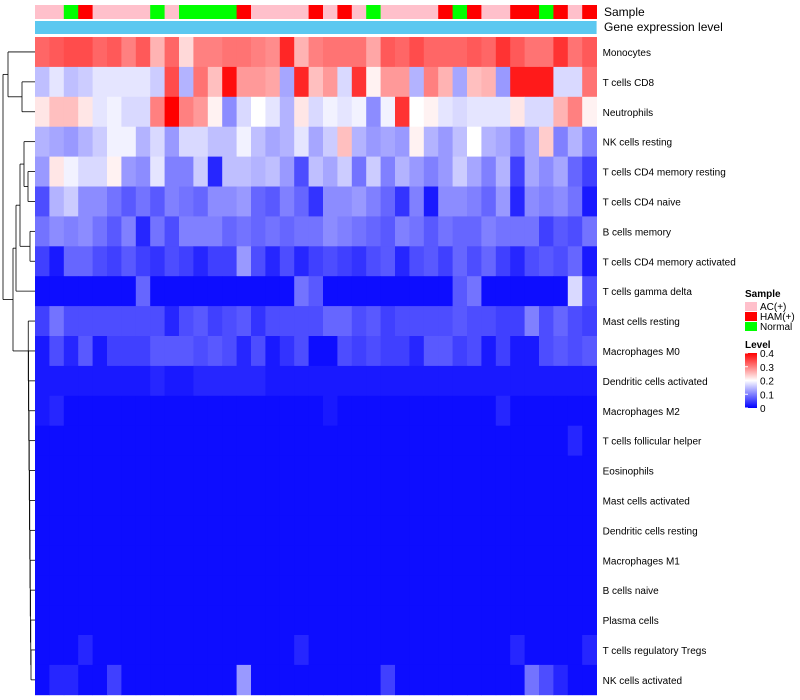  Describe the element at coordinates (770, 311) in the screenshot. I see `sample-legend: Sample AC(+)HAM(+)Normal` at that location.